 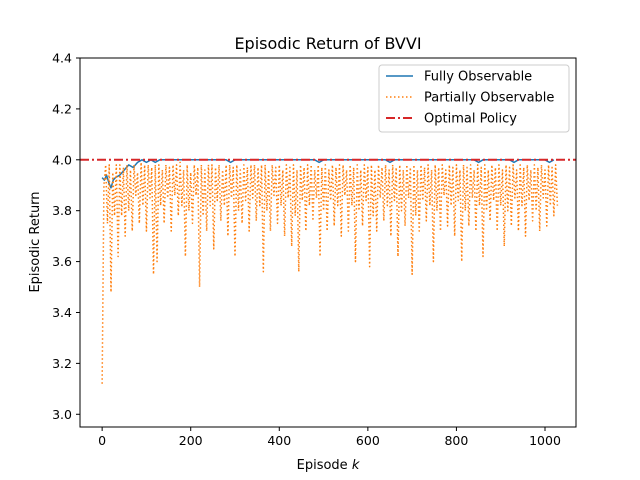 I want to click on x-tick-label: 1000, so click(x=545, y=440).